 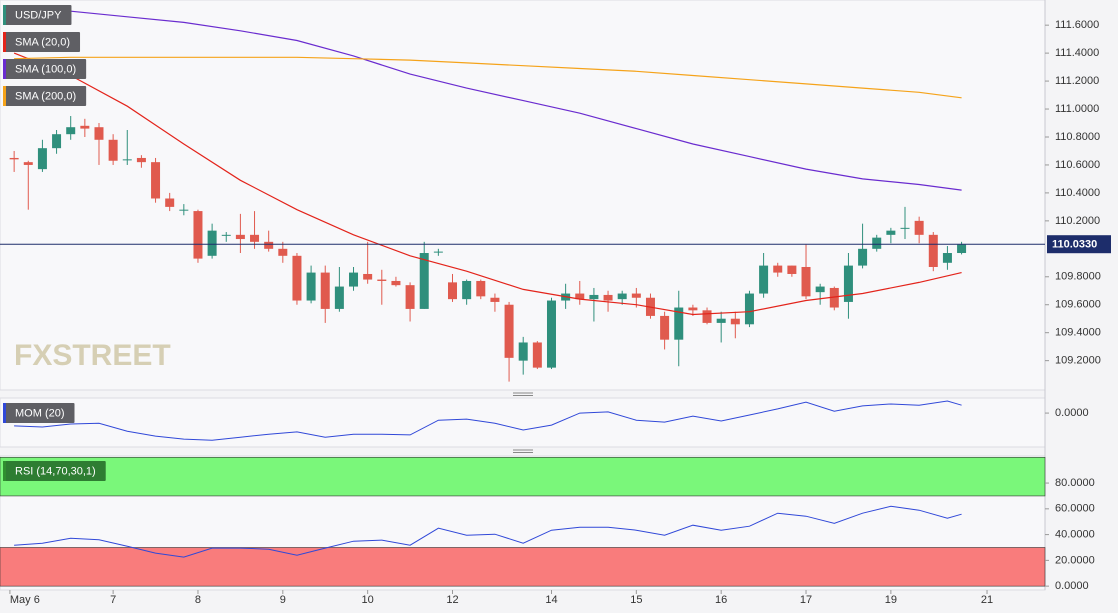 I want to click on y-tick-label: 110.4000, so click(x=1077, y=193).